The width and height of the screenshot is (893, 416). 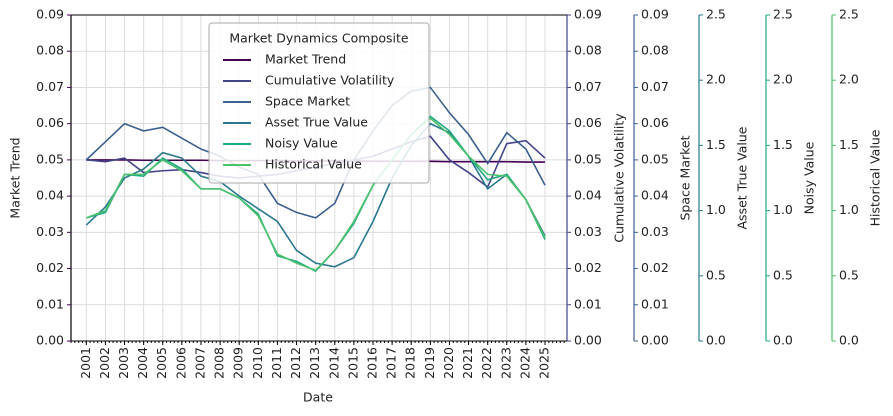 I want to click on x-tick-label: 2014, so click(x=333, y=363).